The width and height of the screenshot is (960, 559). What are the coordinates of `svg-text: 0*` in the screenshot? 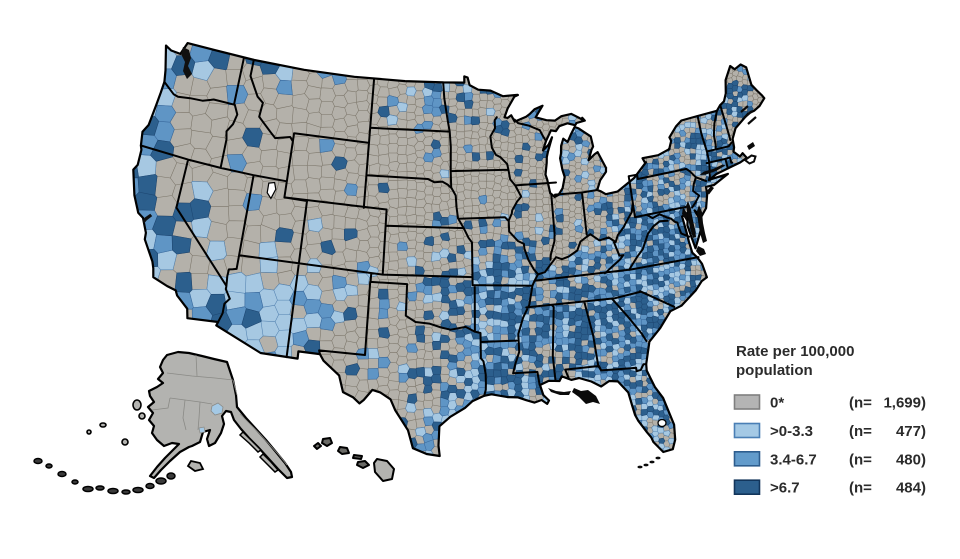 It's located at (777, 403).